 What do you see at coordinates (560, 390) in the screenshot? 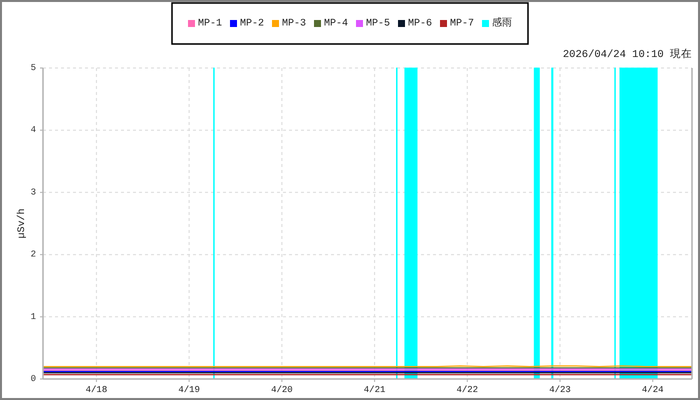
I see `x-tick-label: 4/23` at bounding box center [560, 390].